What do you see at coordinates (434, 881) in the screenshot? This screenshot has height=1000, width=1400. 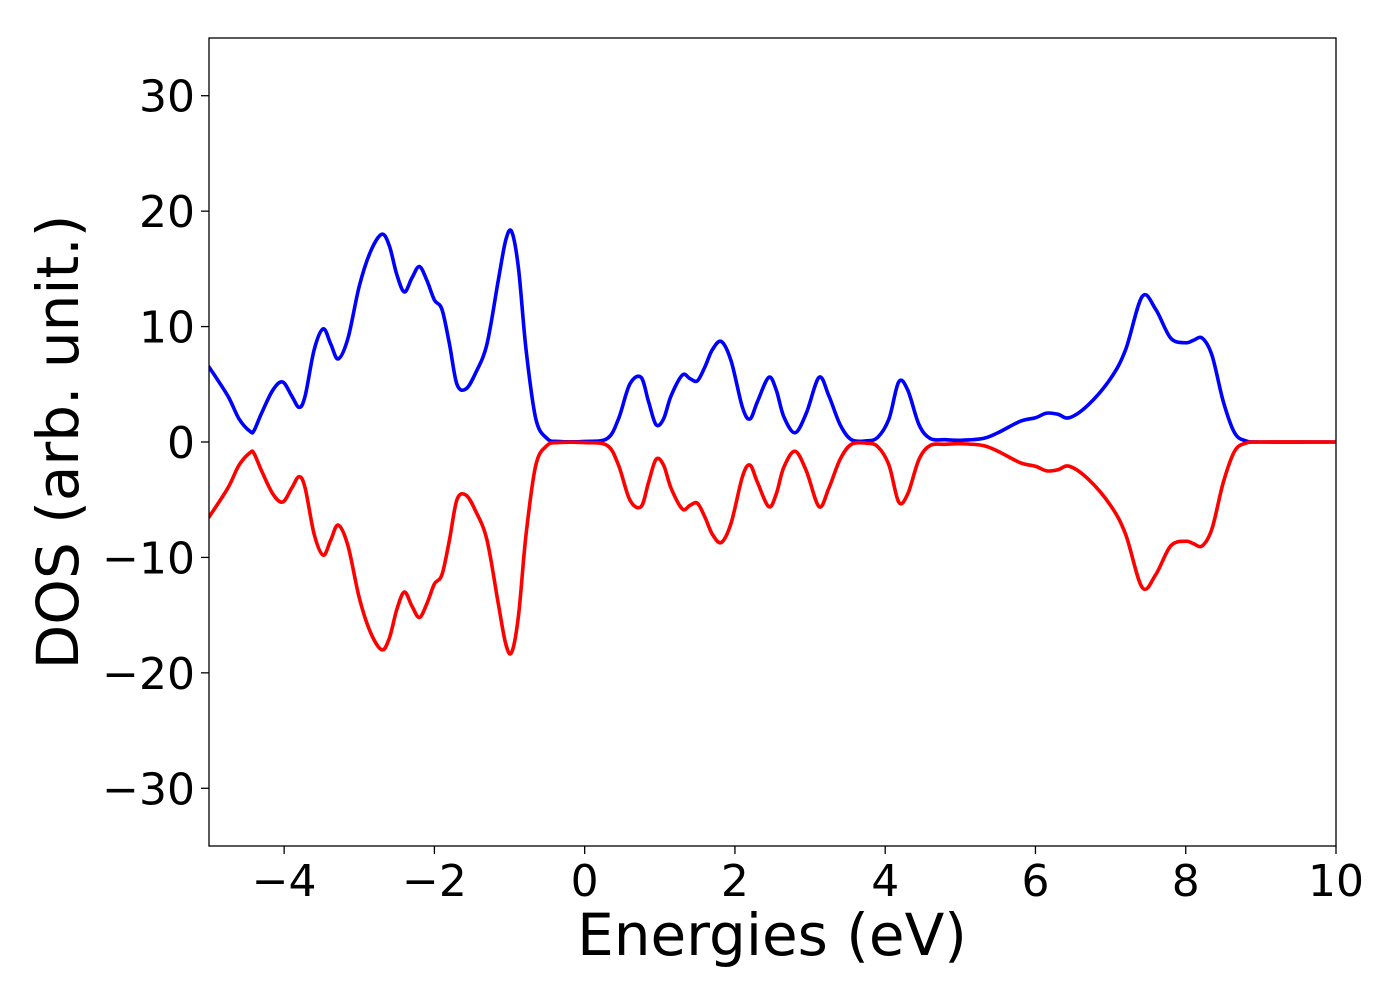 I see `x-tick-label: −2` at bounding box center [434, 881].